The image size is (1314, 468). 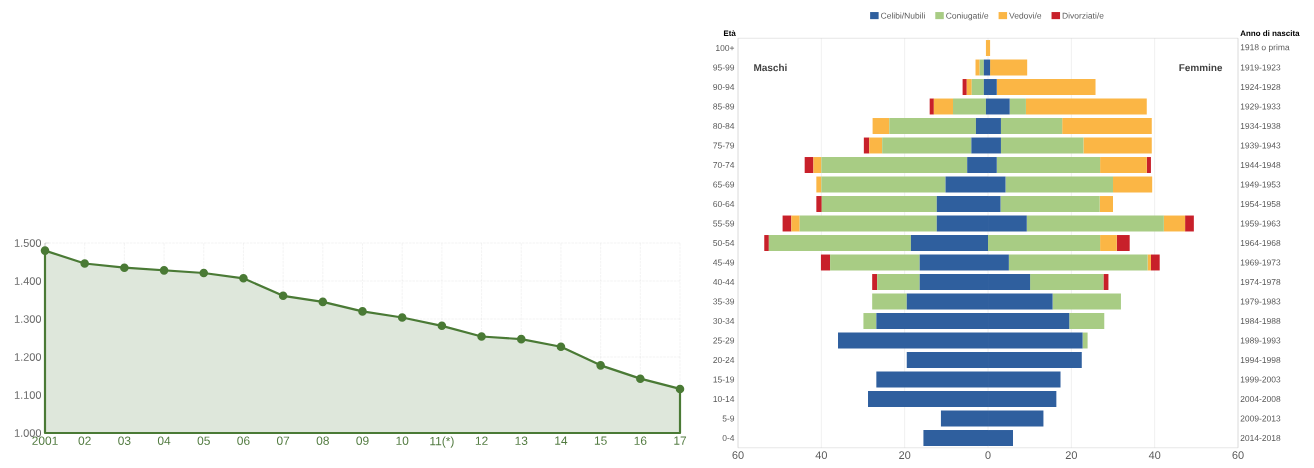 I want to click on y-tick-label: 1.100, so click(x=28, y=395).